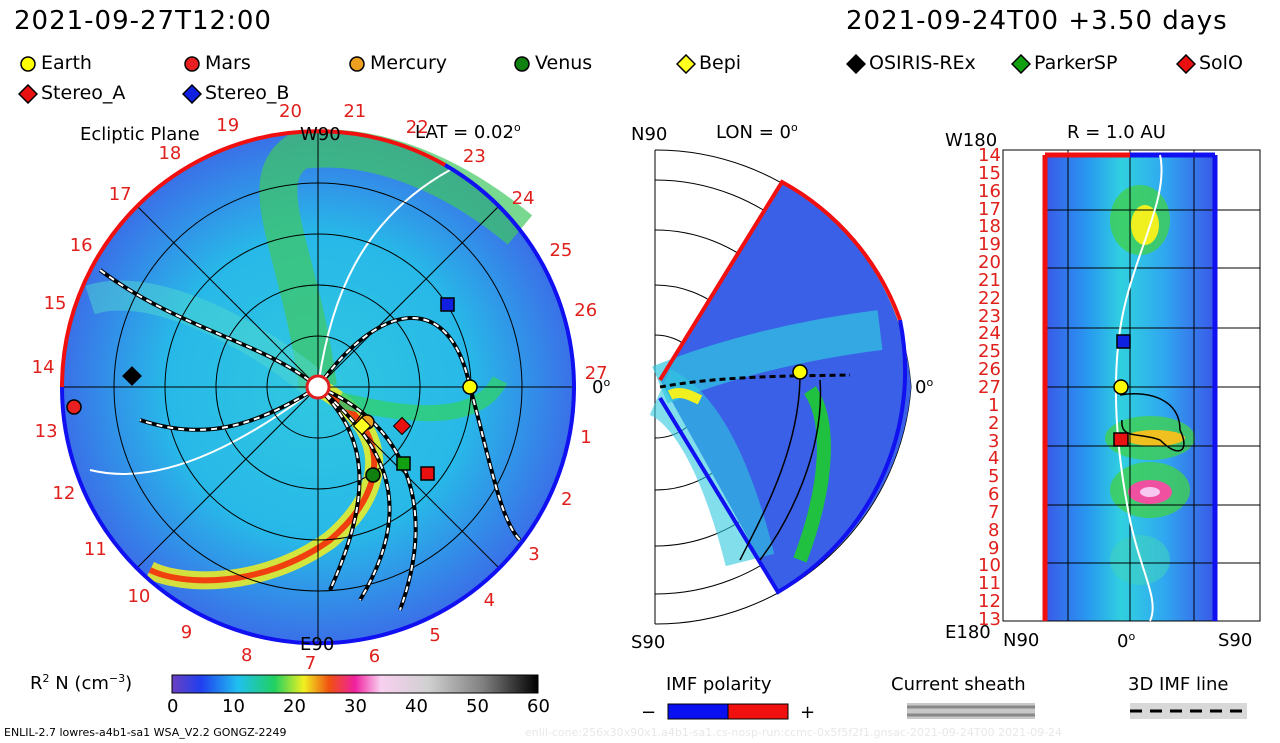 The image size is (1280, 743). I want to click on carrington-label: 22, so click(417, 127).